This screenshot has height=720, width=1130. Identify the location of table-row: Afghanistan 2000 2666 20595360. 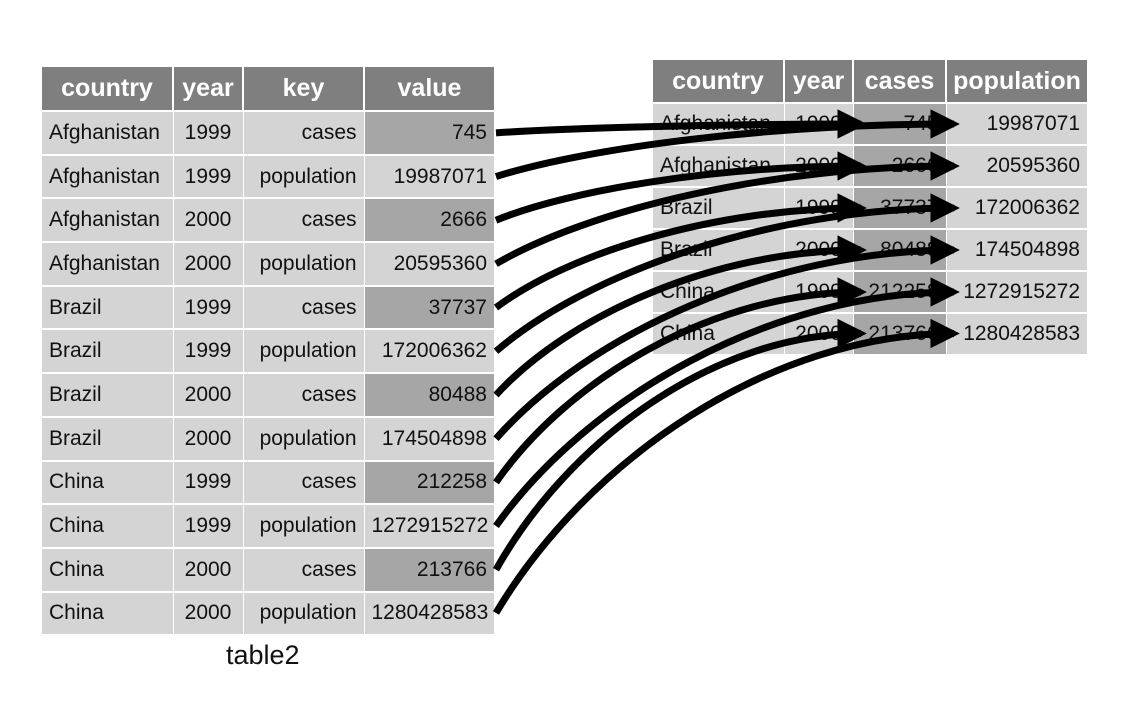
(870, 165).